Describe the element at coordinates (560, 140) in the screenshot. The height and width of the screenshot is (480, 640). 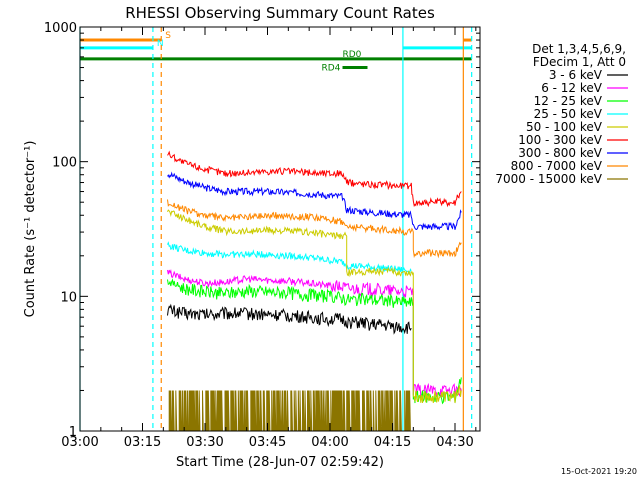
I see `legend-label: 100 - 300 keV` at that location.